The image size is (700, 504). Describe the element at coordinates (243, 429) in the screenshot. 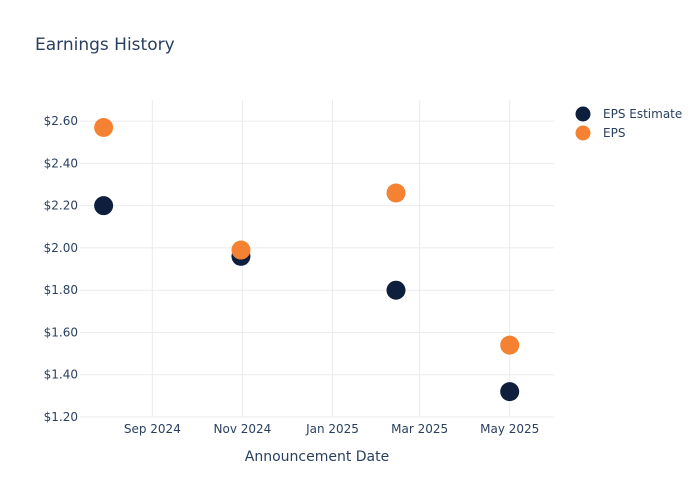

I see `x-tick-label: Nov 2024` at that location.